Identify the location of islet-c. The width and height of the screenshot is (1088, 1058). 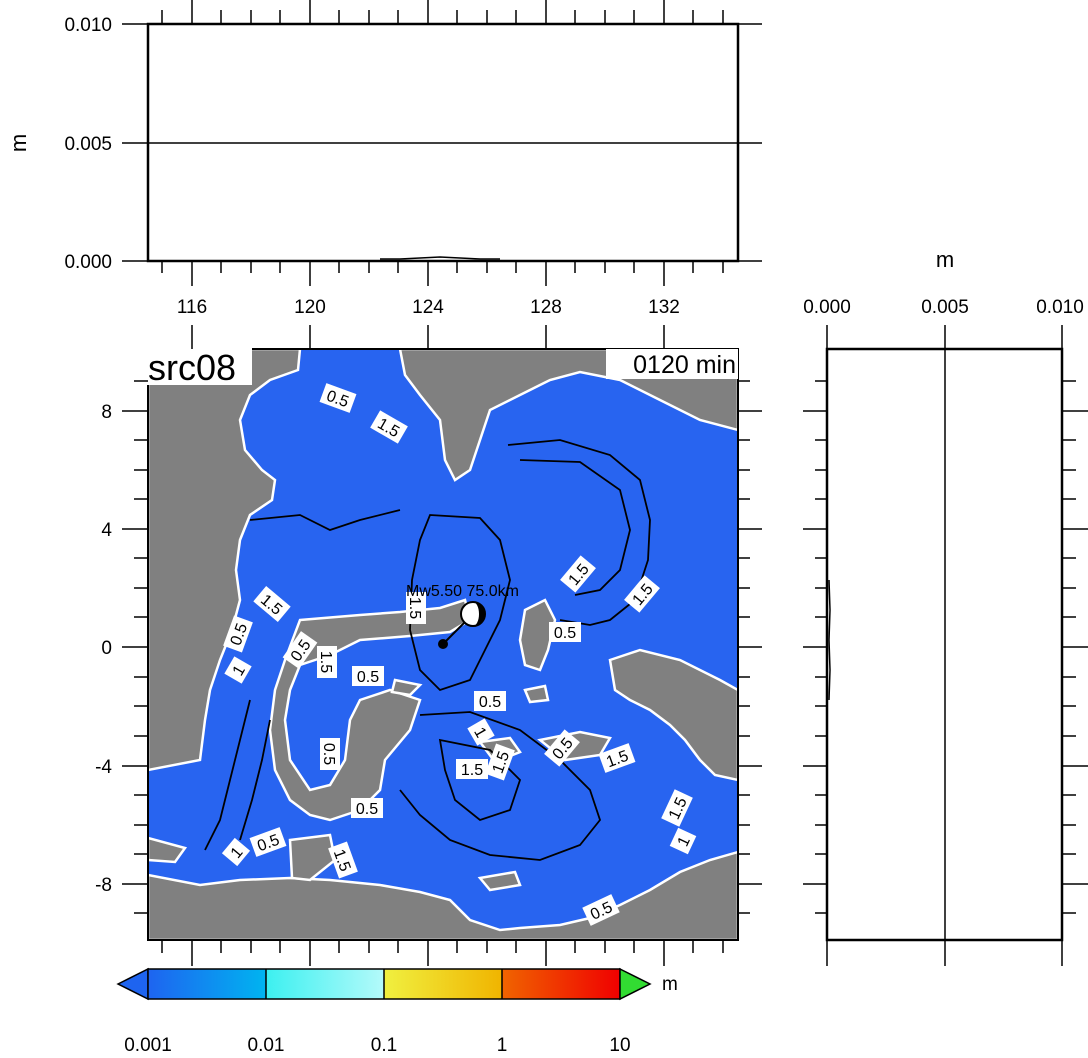
(499, 881).